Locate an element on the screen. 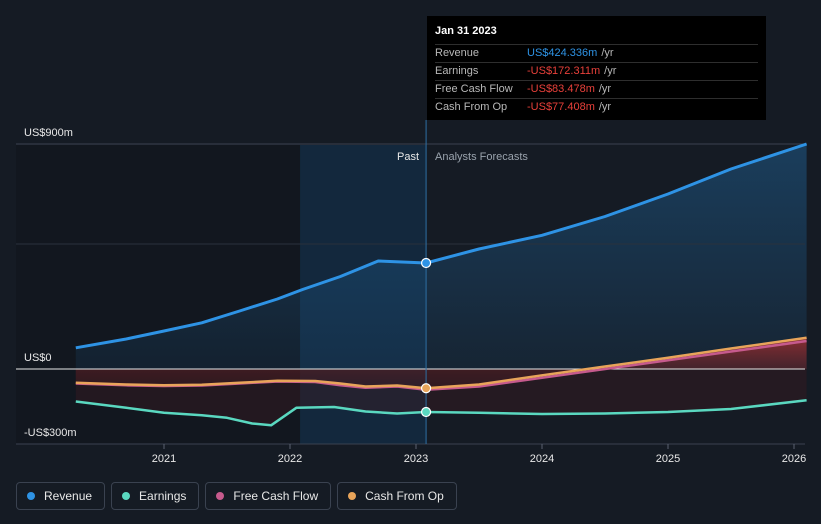  cashflow-negative-area is located at coordinates (441, 363).